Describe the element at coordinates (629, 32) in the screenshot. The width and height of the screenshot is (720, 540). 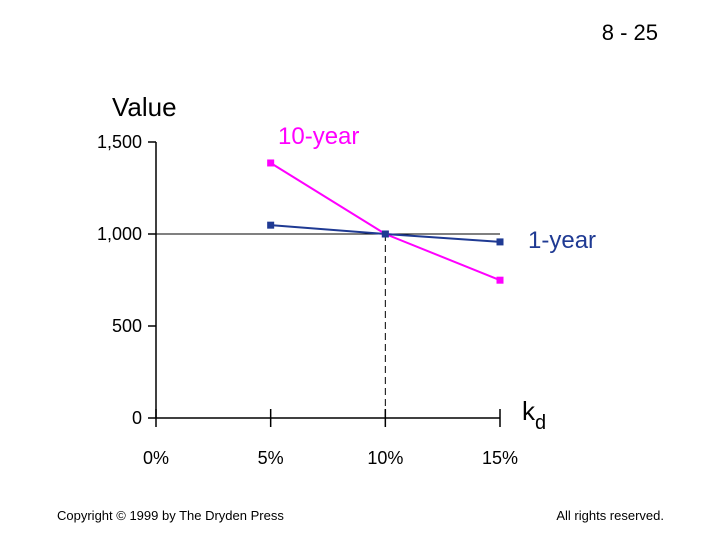
I see `slide-number: 8 - 25` at that location.